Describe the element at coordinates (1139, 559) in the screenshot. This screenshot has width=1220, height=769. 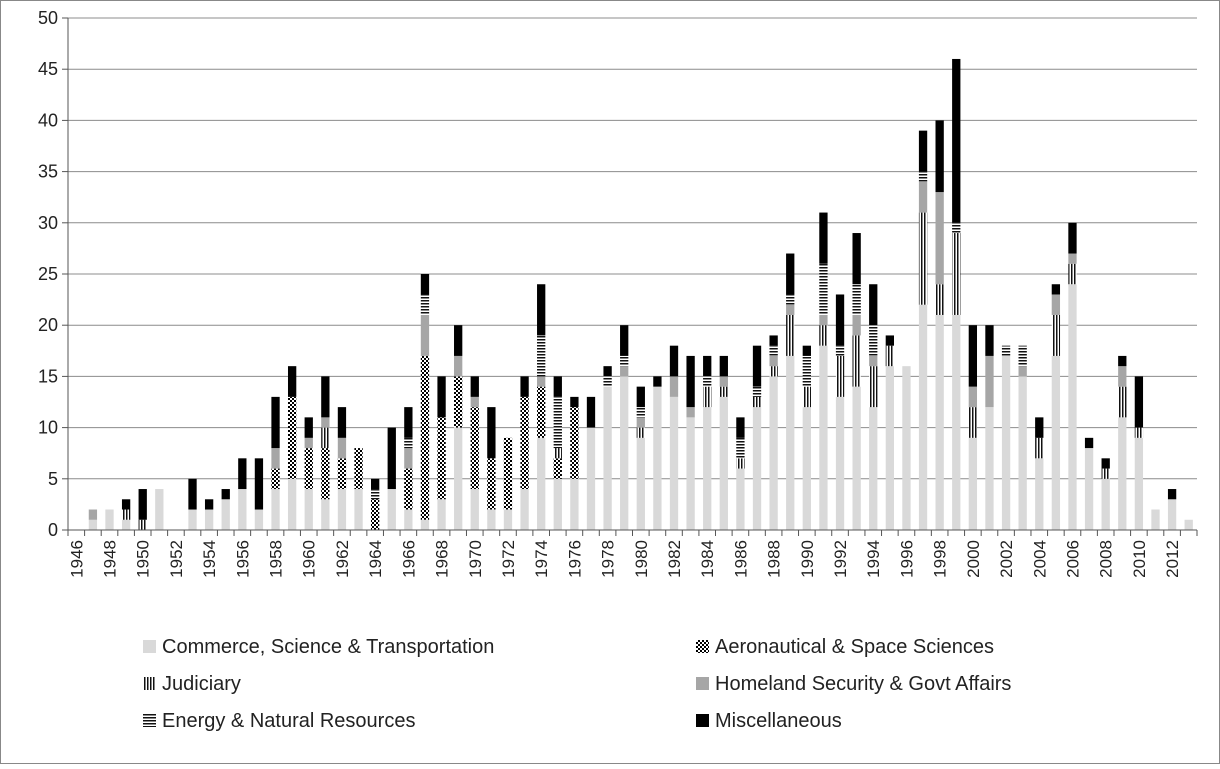
I see `x-tick-label: 2010` at that location.